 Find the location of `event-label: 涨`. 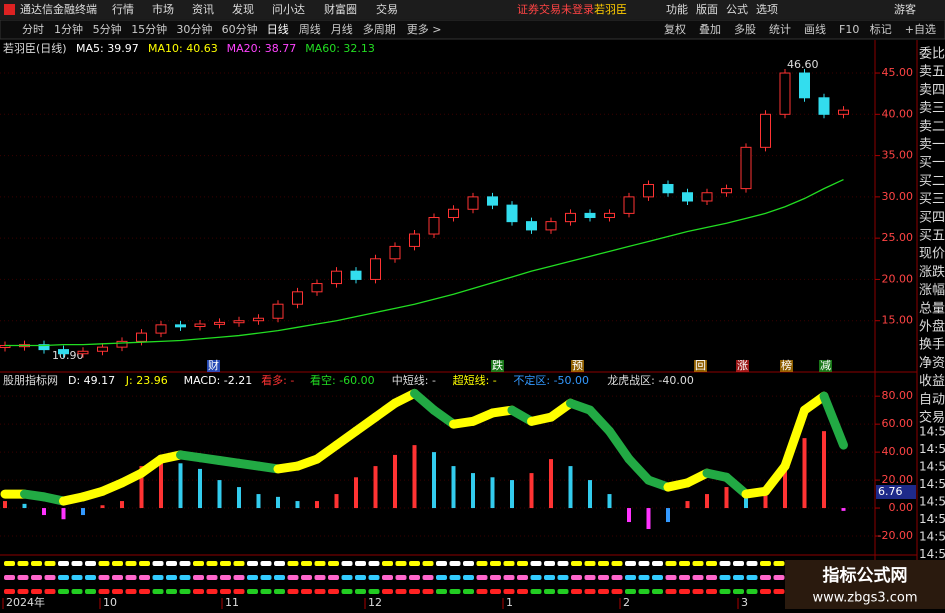

event-label: 涨 is located at coordinates (742, 365).